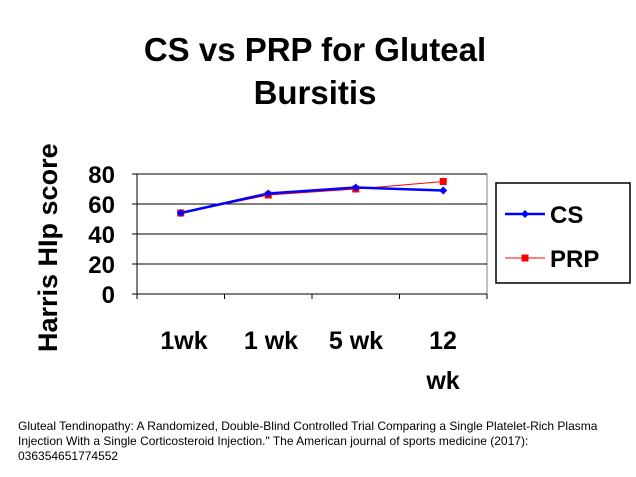 The width and height of the screenshot is (636, 477). What do you see at coordinates (443, 181) in the screenshot?
I see `data-point-prp` at bounding box center [443, 181].